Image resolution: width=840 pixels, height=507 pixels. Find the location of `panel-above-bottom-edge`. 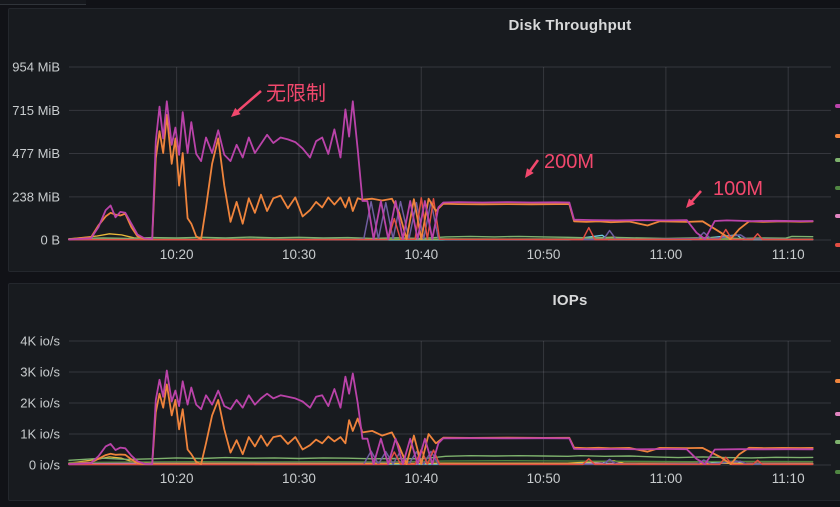

panel-above-bottom-edge is located at coordinates (43, 2).